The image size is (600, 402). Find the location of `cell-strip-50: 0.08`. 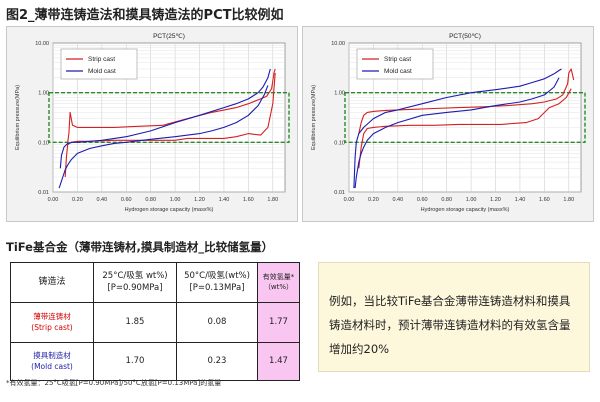

cell-strip-50: 0.08 is located at coordinates (217, 322).